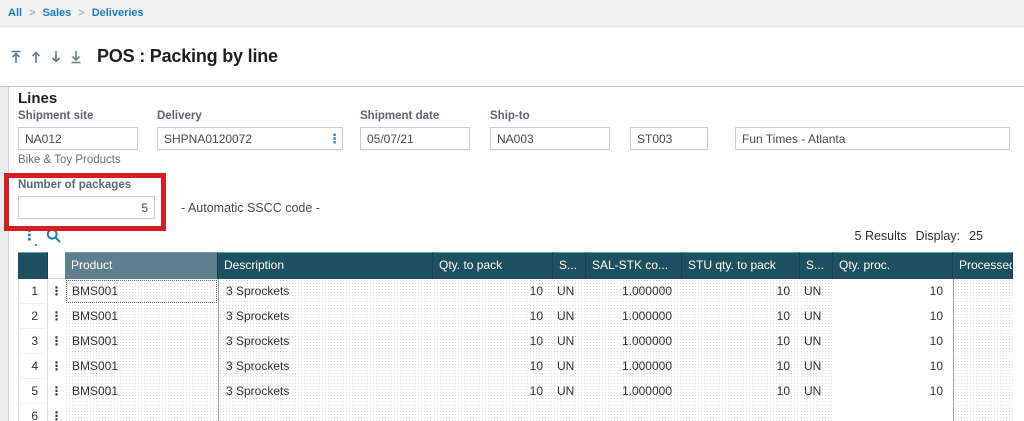  What do you see at coordinates (15, 56) in the screenshot?
I see `first-record-icon` at bounding box center [15, 56].